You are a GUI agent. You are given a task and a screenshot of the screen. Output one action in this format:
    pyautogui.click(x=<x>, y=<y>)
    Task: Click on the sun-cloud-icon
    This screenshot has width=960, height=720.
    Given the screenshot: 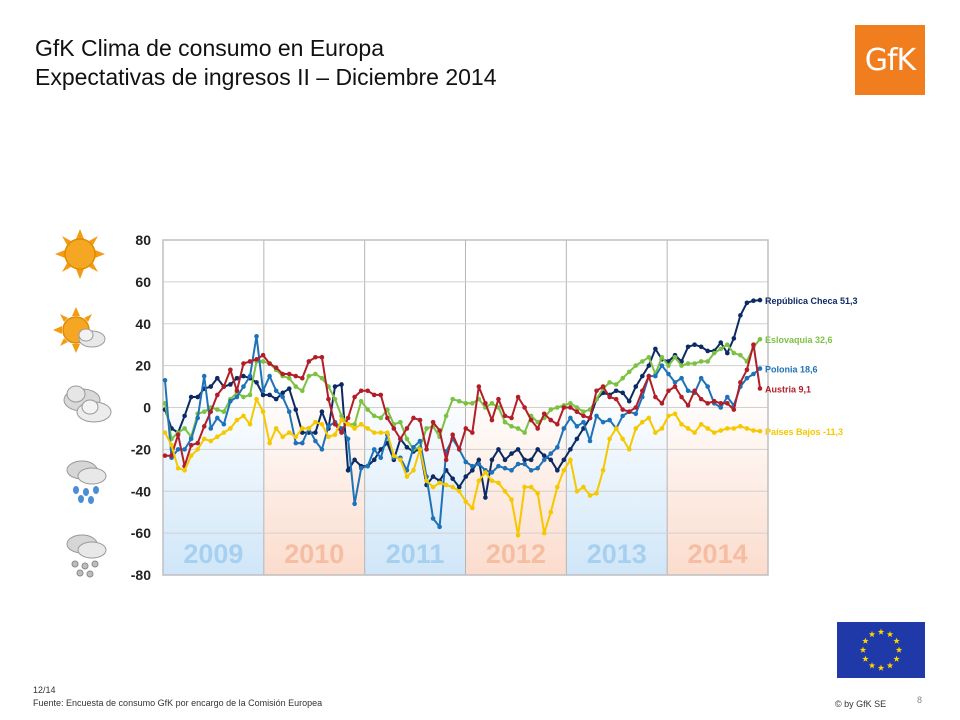 What is the action you would take?
    pyautogui.click(x=79, y=330)
    